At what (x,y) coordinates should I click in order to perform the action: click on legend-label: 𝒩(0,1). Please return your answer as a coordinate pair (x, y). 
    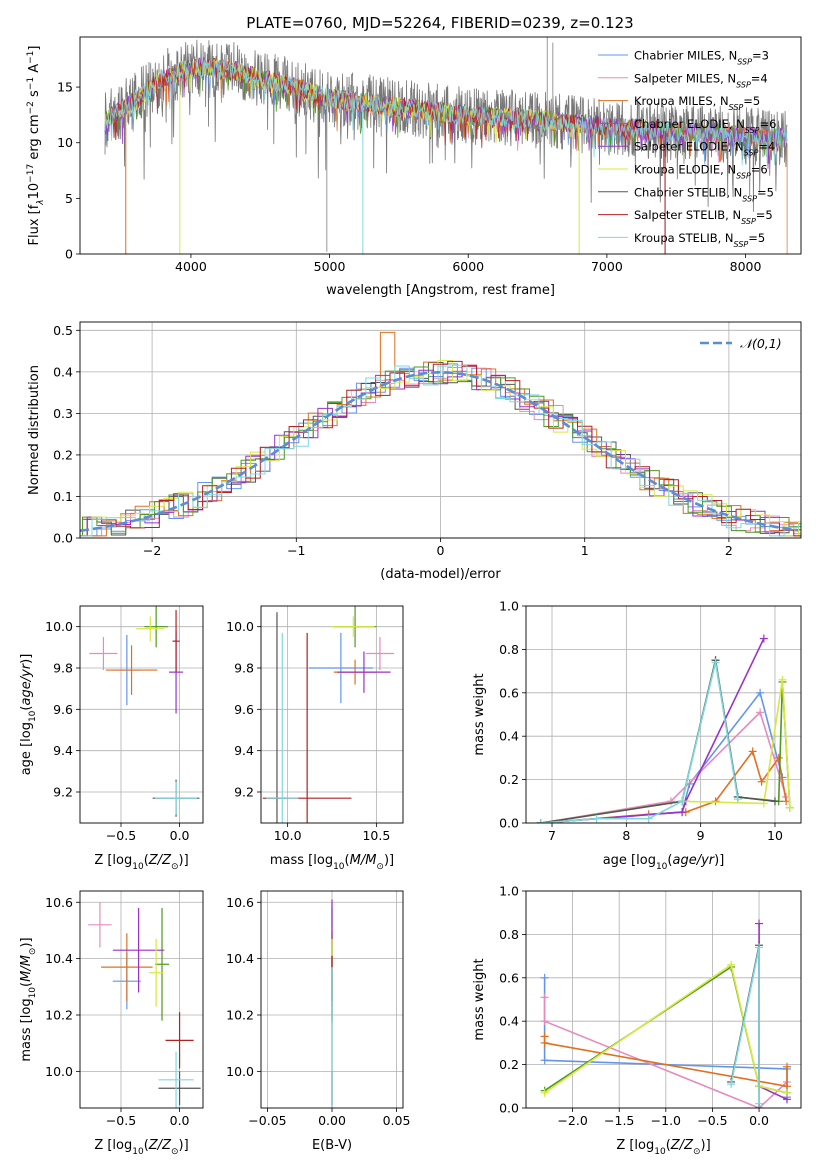
    Looking at the image, I should click on (761, 343).